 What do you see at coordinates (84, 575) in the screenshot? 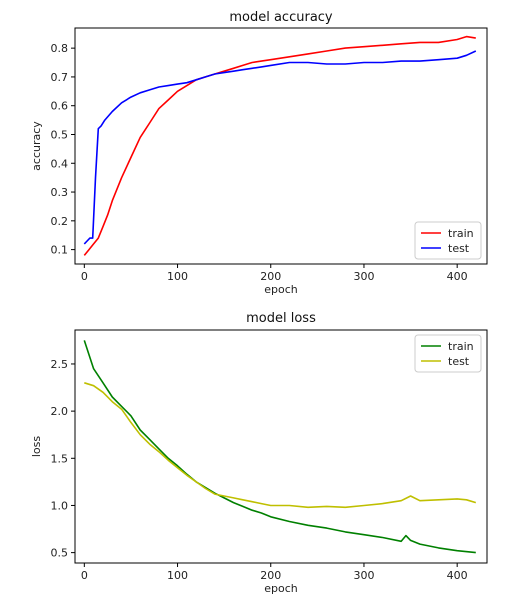
I see `loss-x-tick-label: 0` at bounding box center [84, 575].